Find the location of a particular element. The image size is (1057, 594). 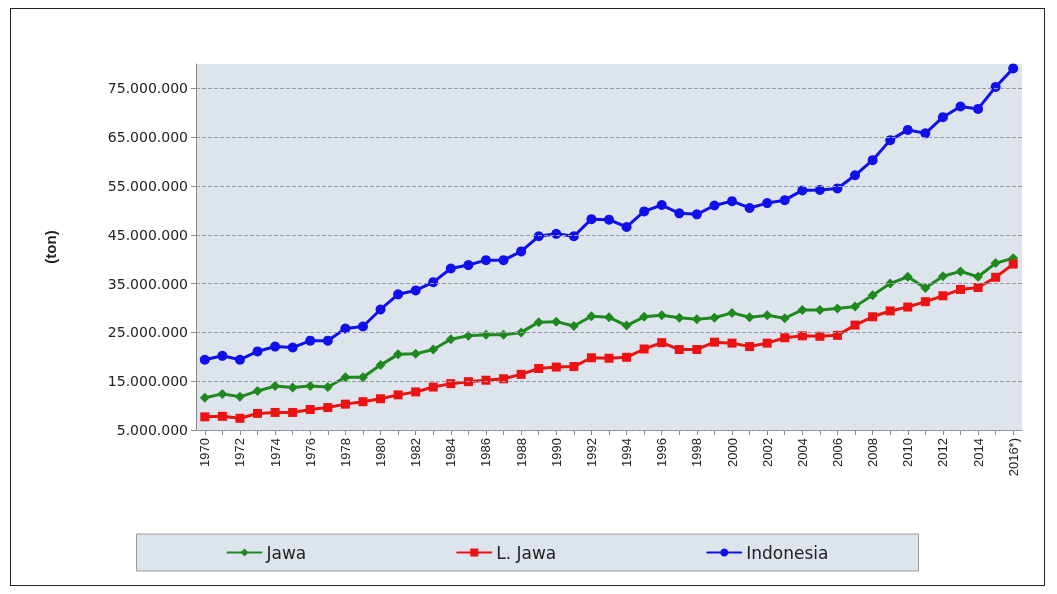

x-tick-label: 1978 is located at coordinates (345, 452).